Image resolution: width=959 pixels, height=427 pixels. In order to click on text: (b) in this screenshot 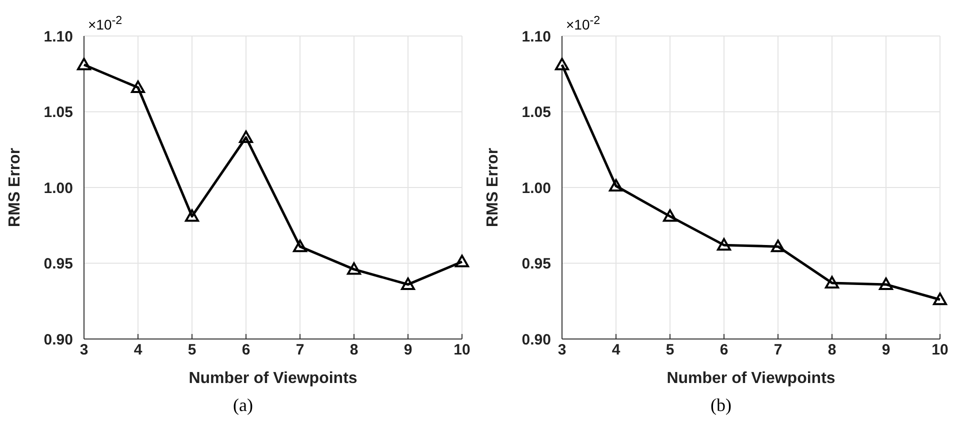, I will do `click(721, 405)`.